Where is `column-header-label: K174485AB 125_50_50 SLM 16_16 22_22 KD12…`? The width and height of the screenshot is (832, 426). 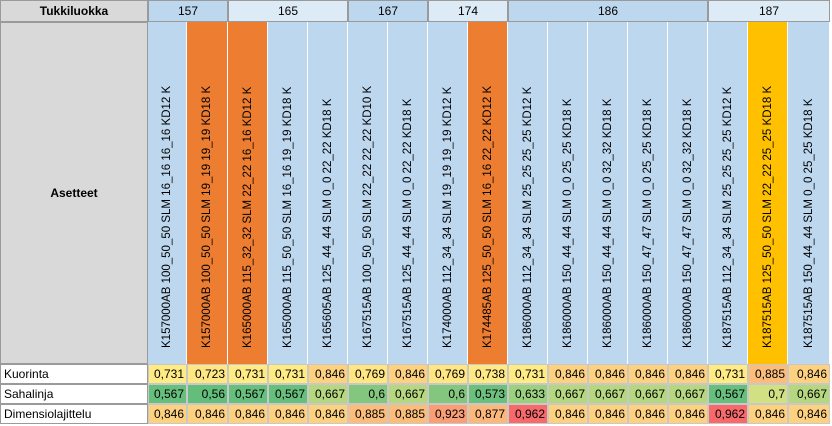
column-header-label: K174485AB 125_50_50 SLM 16_16 22_22 KD12… is located at coordinates (487, 216).